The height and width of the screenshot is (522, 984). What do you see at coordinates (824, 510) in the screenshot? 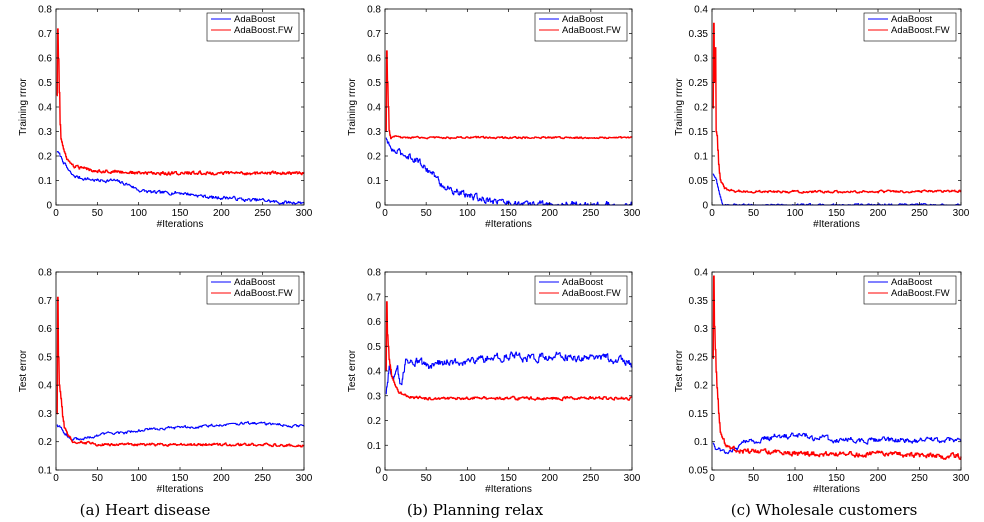
I see `caption-c: (c) Wholesale customers` at bounding box center [824, 510].